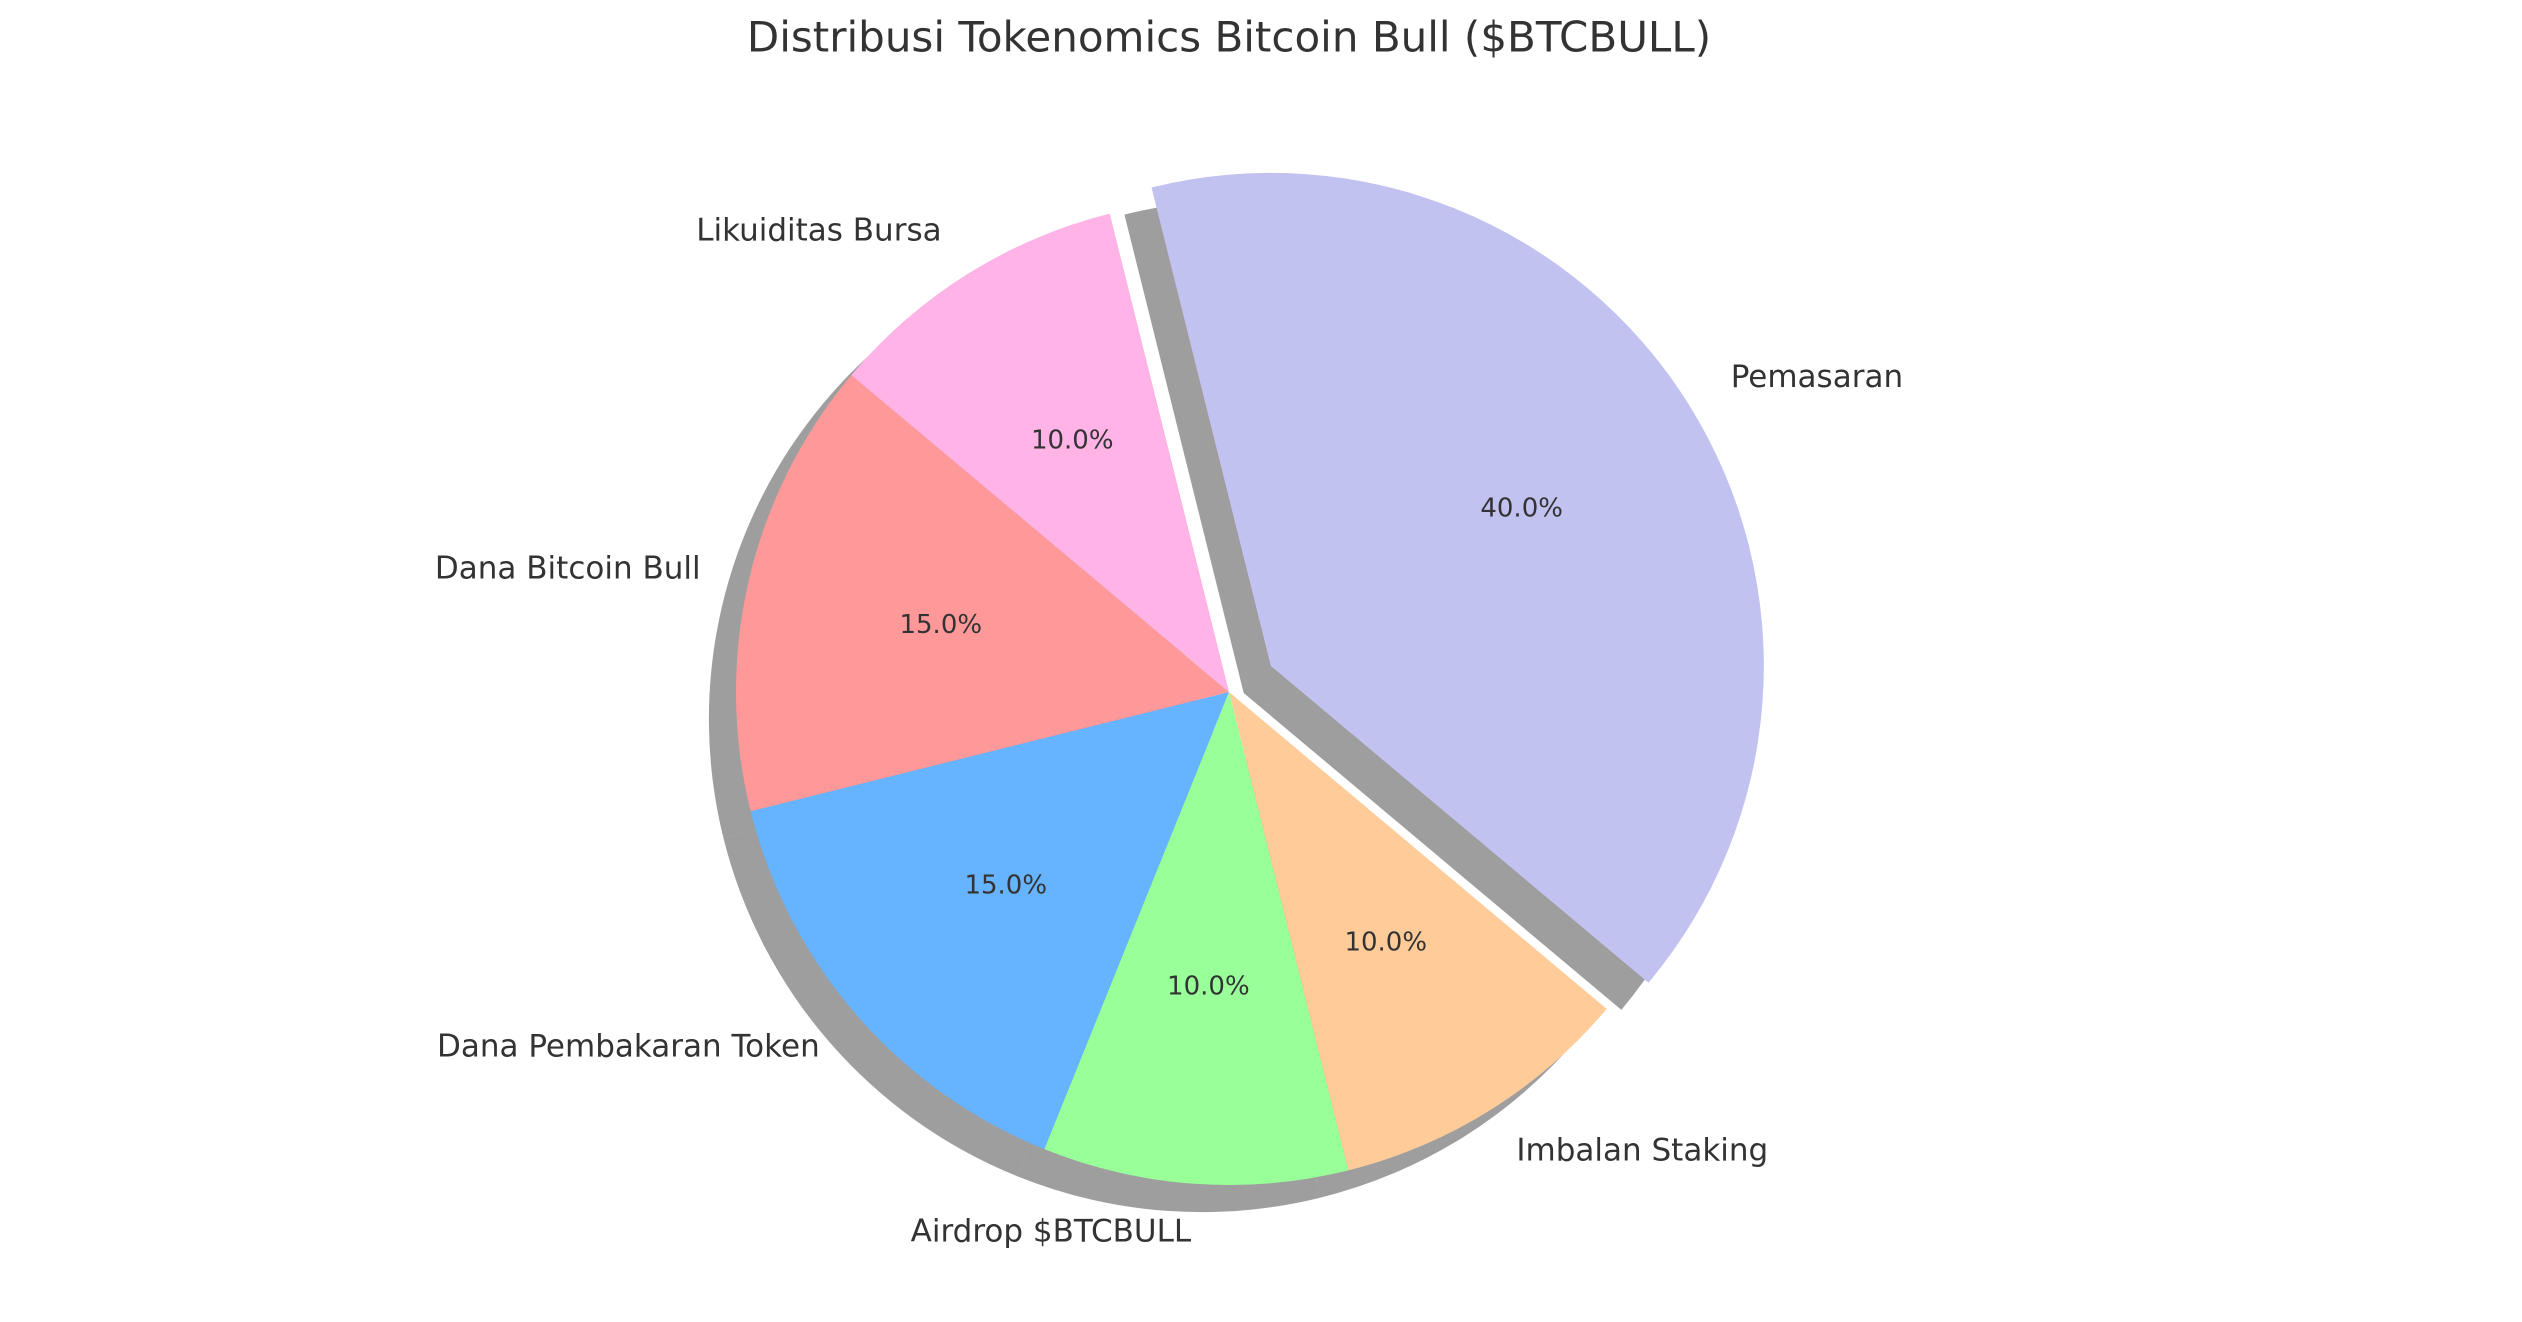 The width and height of the screenshot is (2522, 1322). I want to click on slice-label: Dana Bitcoin Bull, so click(568, 569).